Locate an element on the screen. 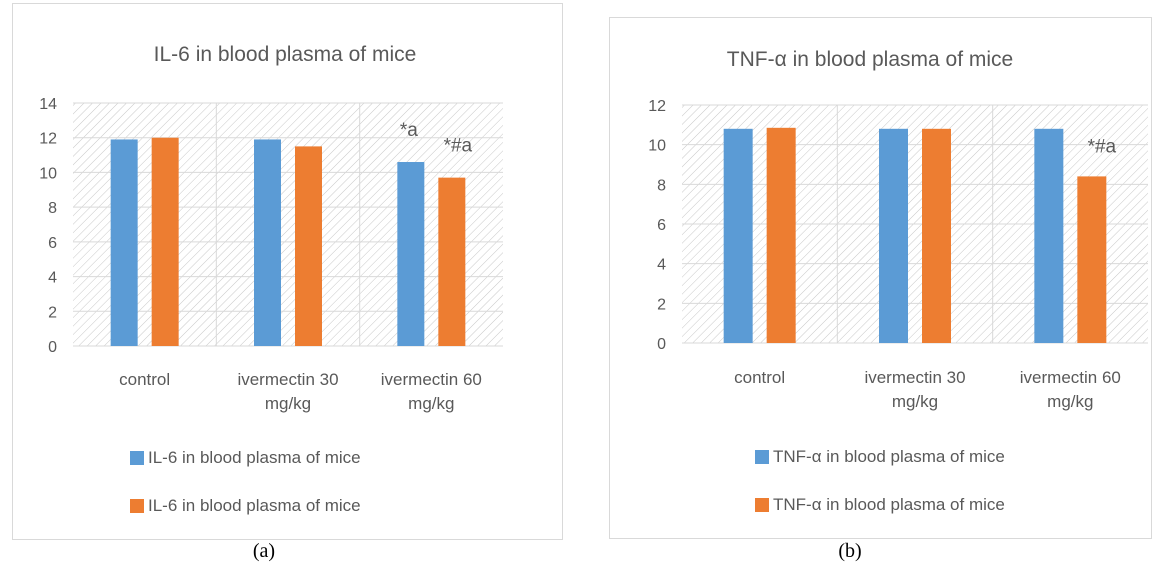 The image size is (1162, 572). legend-label-2: TNF-α in blood plasma of mice is located at coordinates (889, 504).